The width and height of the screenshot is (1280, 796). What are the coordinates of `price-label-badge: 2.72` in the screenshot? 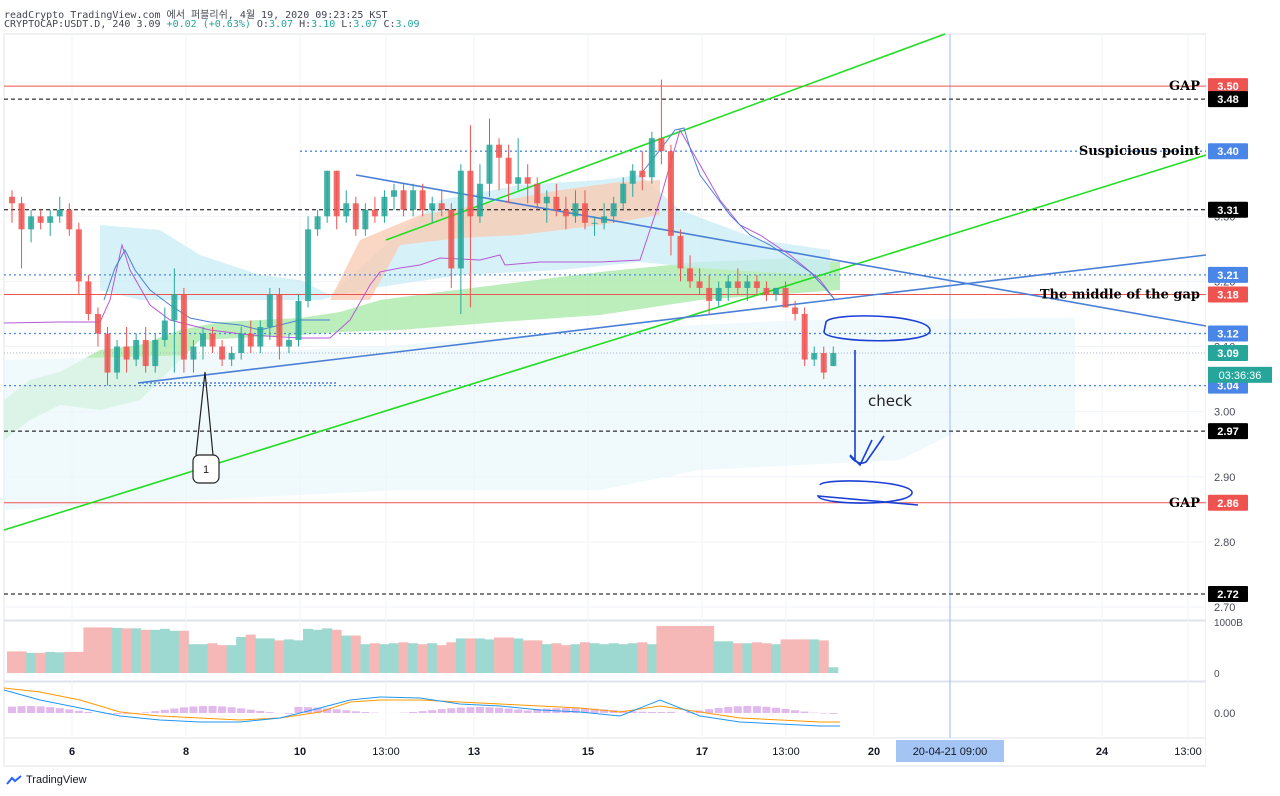 It's located at (1228, 593).